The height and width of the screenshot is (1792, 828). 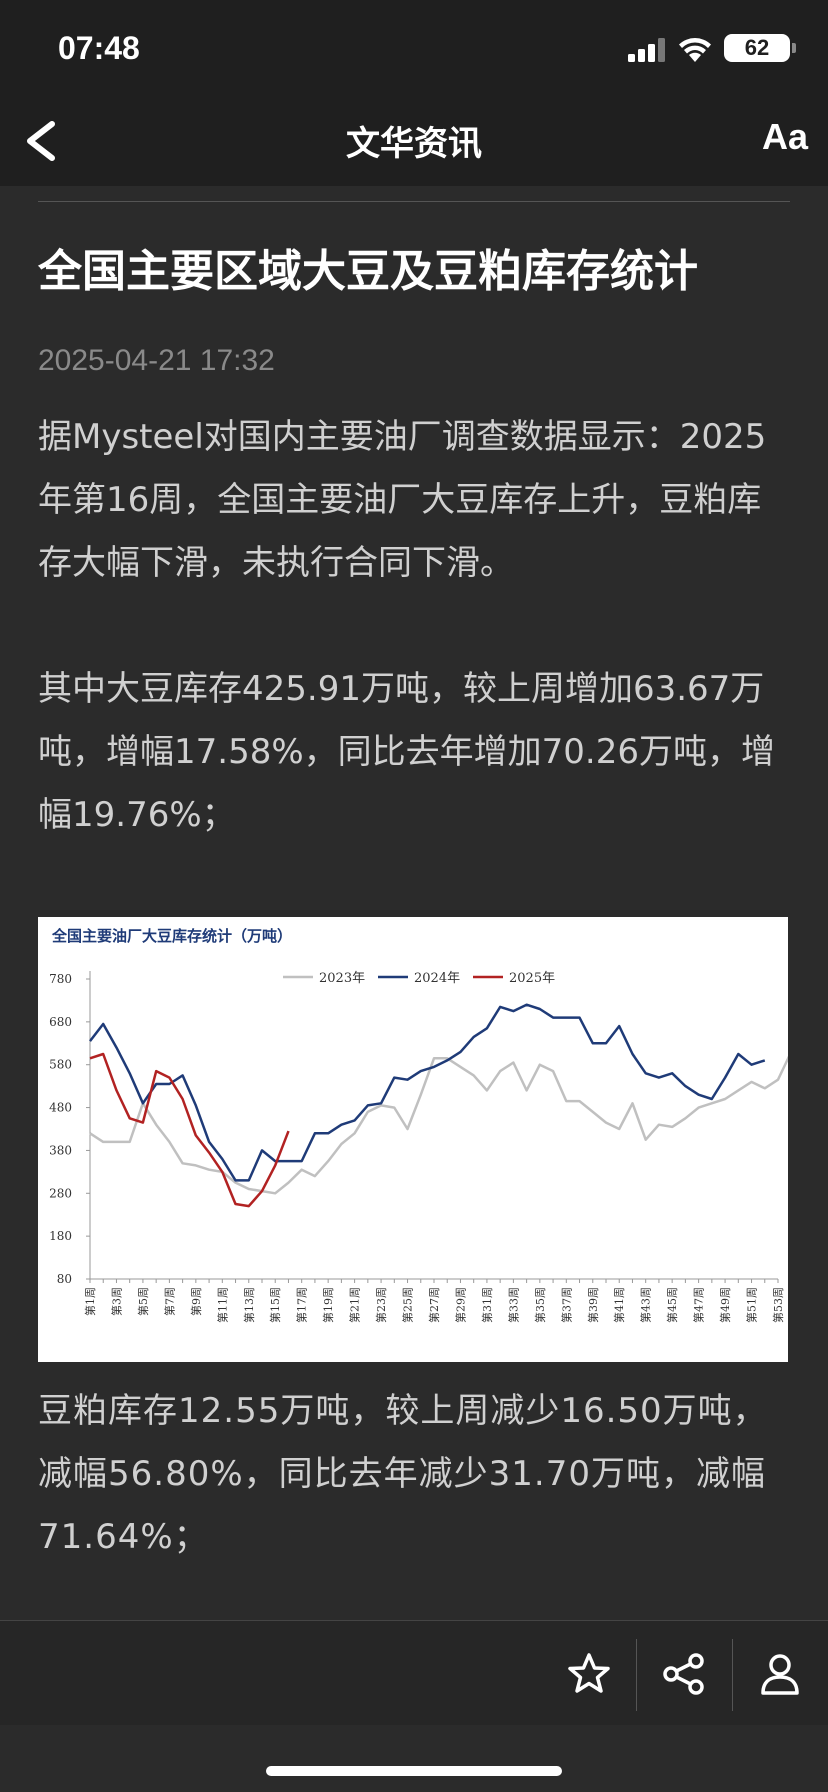 What do you see at coordinates (143, 1301) in the screenshot?
I see `x-tick-label: 第5周` at bounding box center [143, 1301].